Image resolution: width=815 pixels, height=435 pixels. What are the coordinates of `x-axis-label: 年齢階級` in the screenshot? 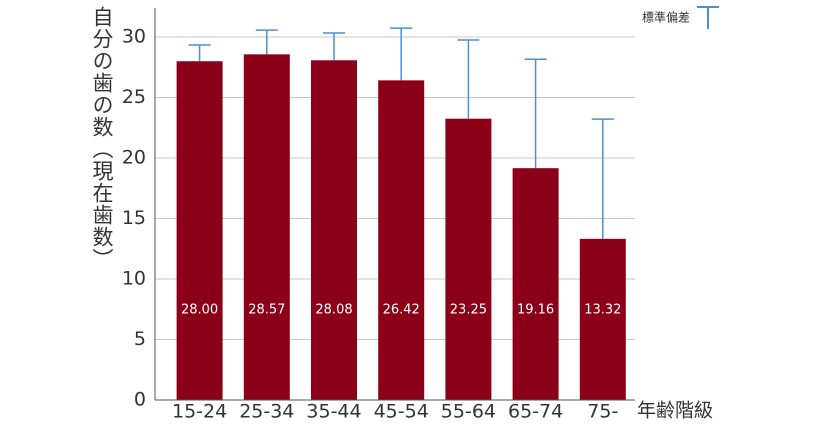 It's located at (675, 411).